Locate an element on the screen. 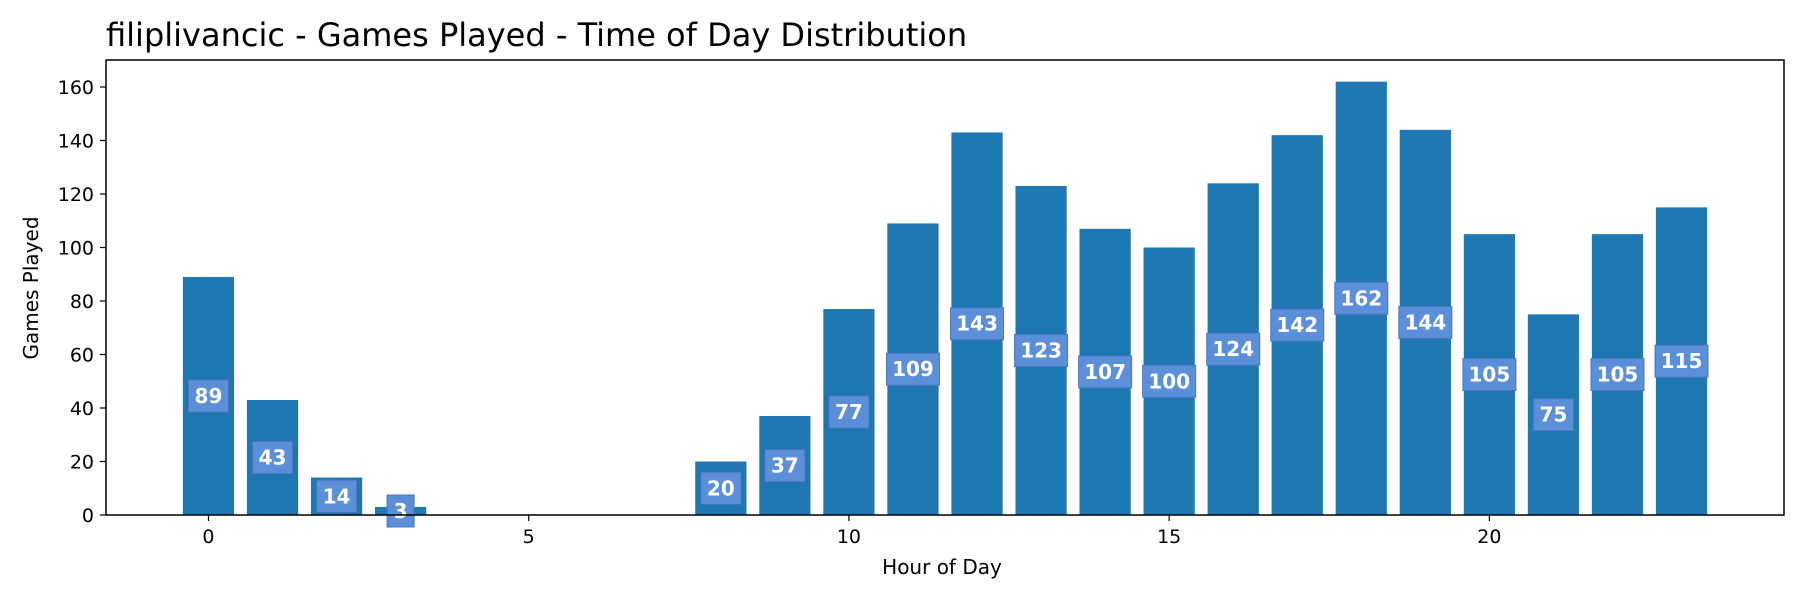  data-label-hour-0: 89 is located at coordinates (209, 396).